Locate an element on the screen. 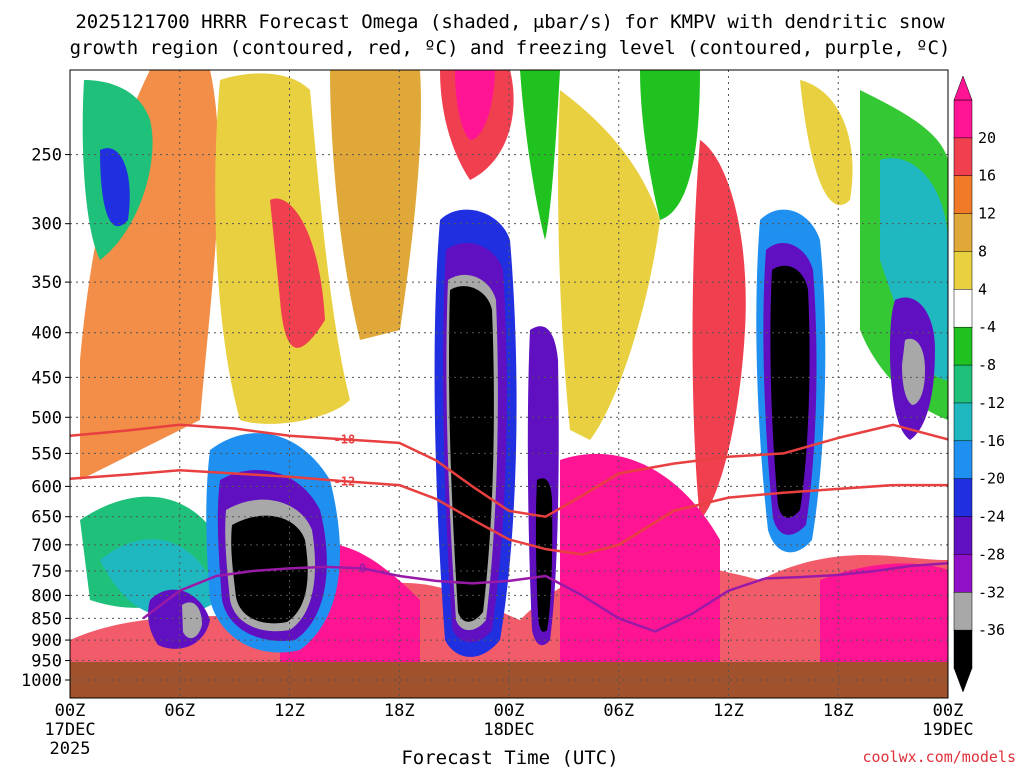 Image resolution: width=1024 pixels, height=768 pixels. credit-text: coolwx.com/models is located at coordinates (939, 757).